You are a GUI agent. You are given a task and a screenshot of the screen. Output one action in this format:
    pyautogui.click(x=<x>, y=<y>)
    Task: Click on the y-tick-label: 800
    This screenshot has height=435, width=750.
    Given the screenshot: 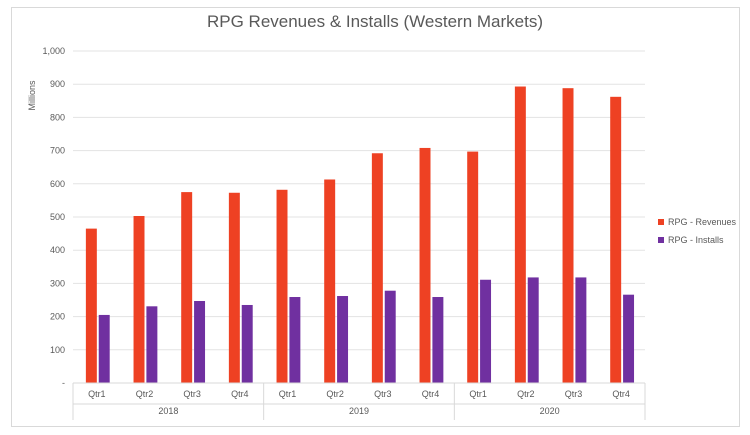 What is the action you would take?
    pyautogui.click(x=57, y=117)
    